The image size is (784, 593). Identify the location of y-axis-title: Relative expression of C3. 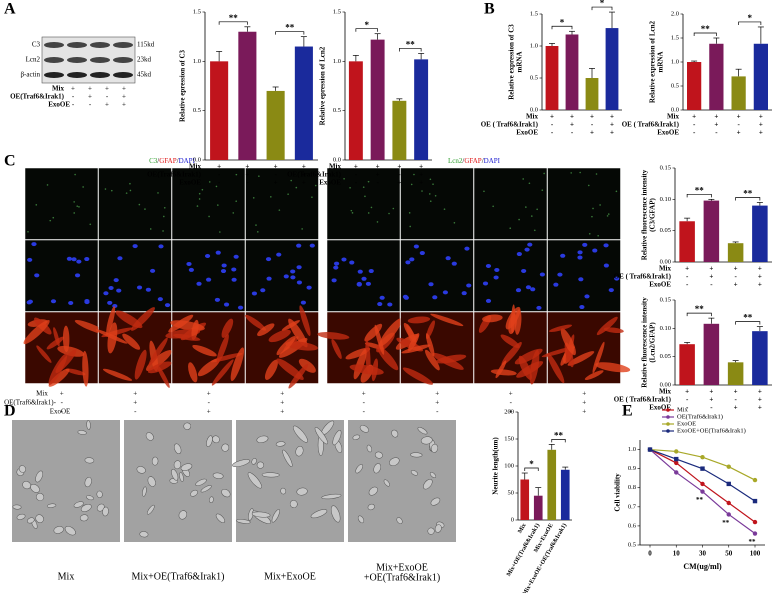
(512, 62).